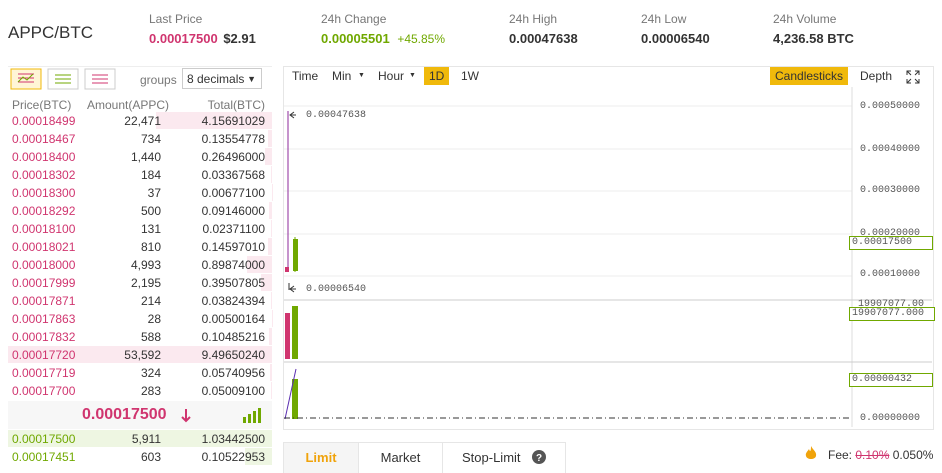  What do you see at coordinates (43, 301) in the screenshot?
I see `price: 0.00017871` at bounding box center [43, 301].